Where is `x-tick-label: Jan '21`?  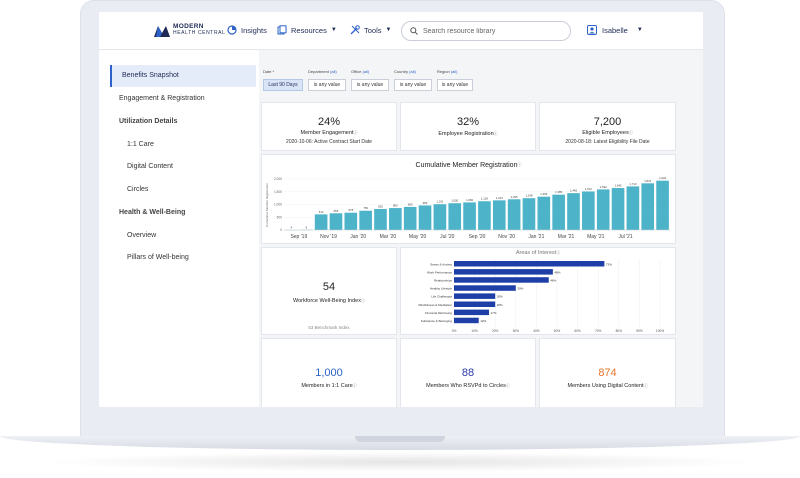
x-tick-label: Jan '21 is located at coordinates (536, 237).